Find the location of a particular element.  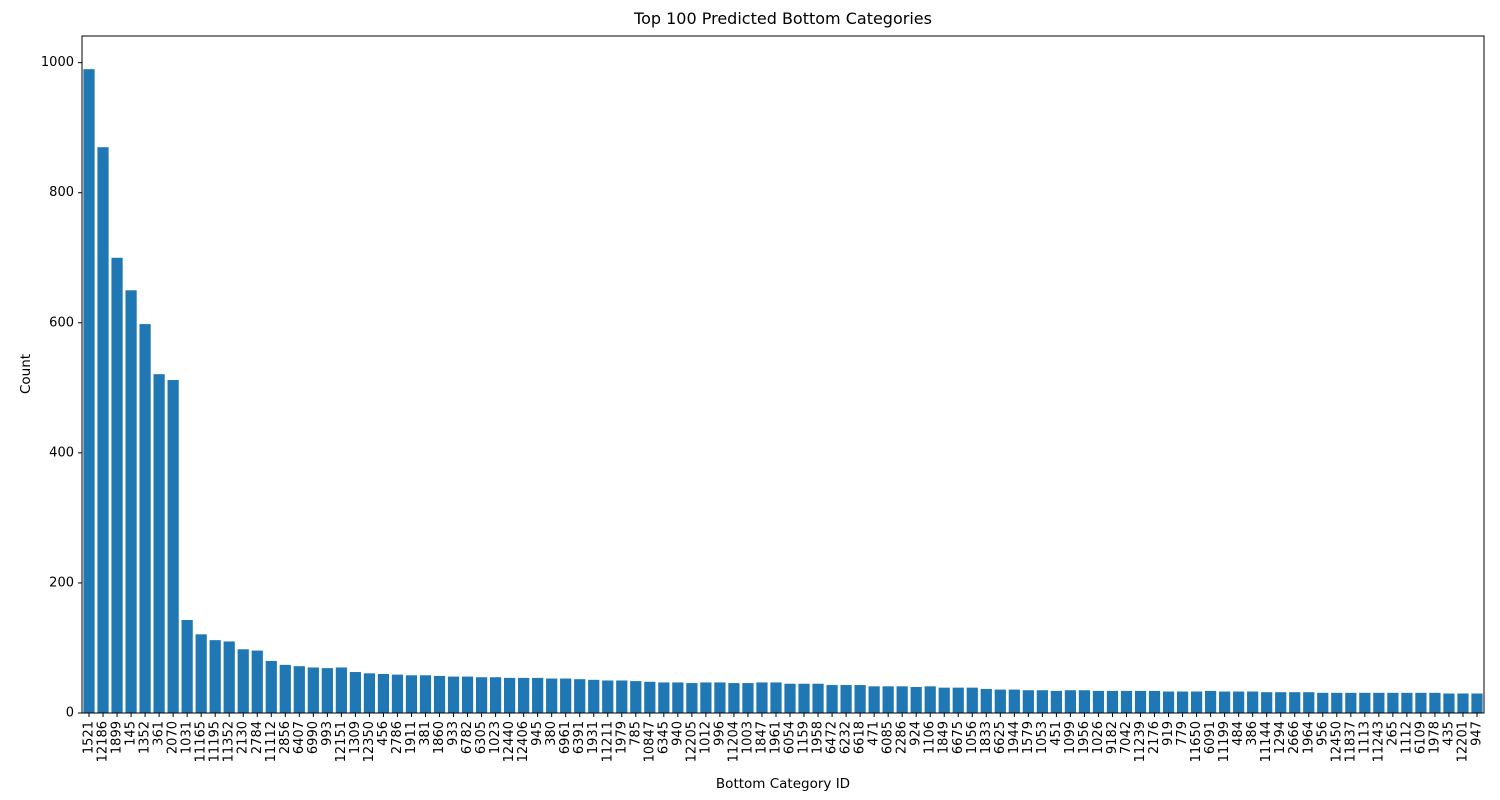

x-tick-label: 1053 is located at coordinates (1042, 737).